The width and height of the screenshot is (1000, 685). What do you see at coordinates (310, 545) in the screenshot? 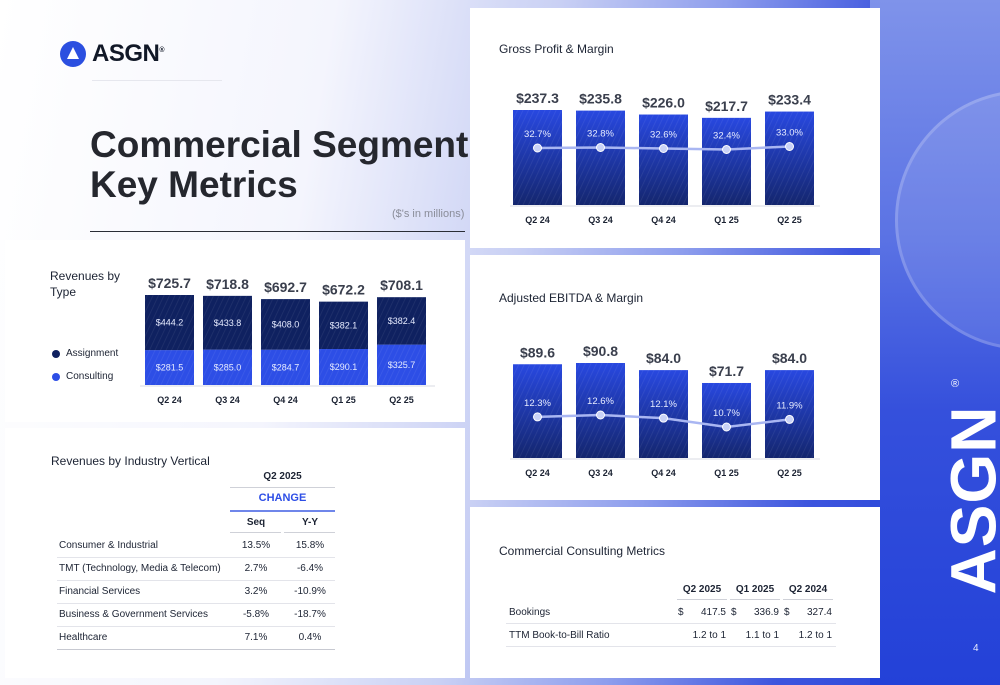
I see `industry-yy-change: 15.8%` at bounding box center [310, 545].